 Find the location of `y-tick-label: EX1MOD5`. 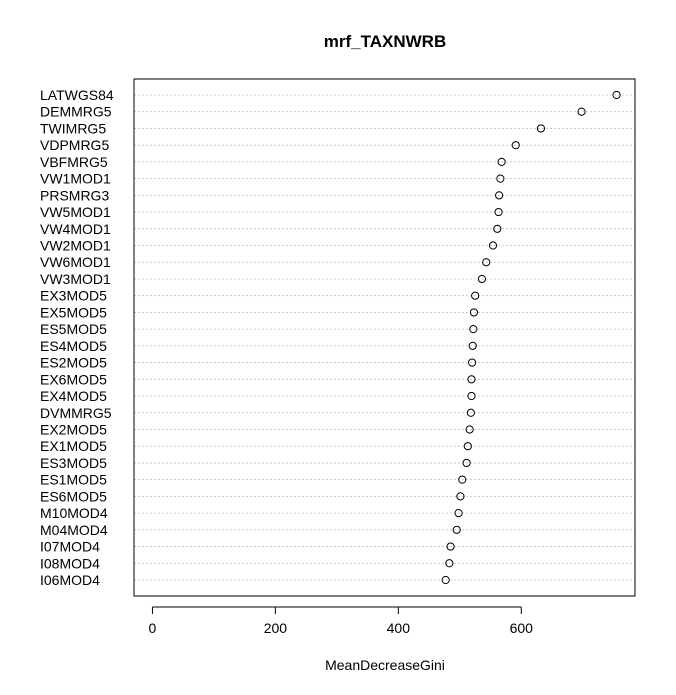

y-tick-label: EX1MOD5 is located at coordinates (73, 446).